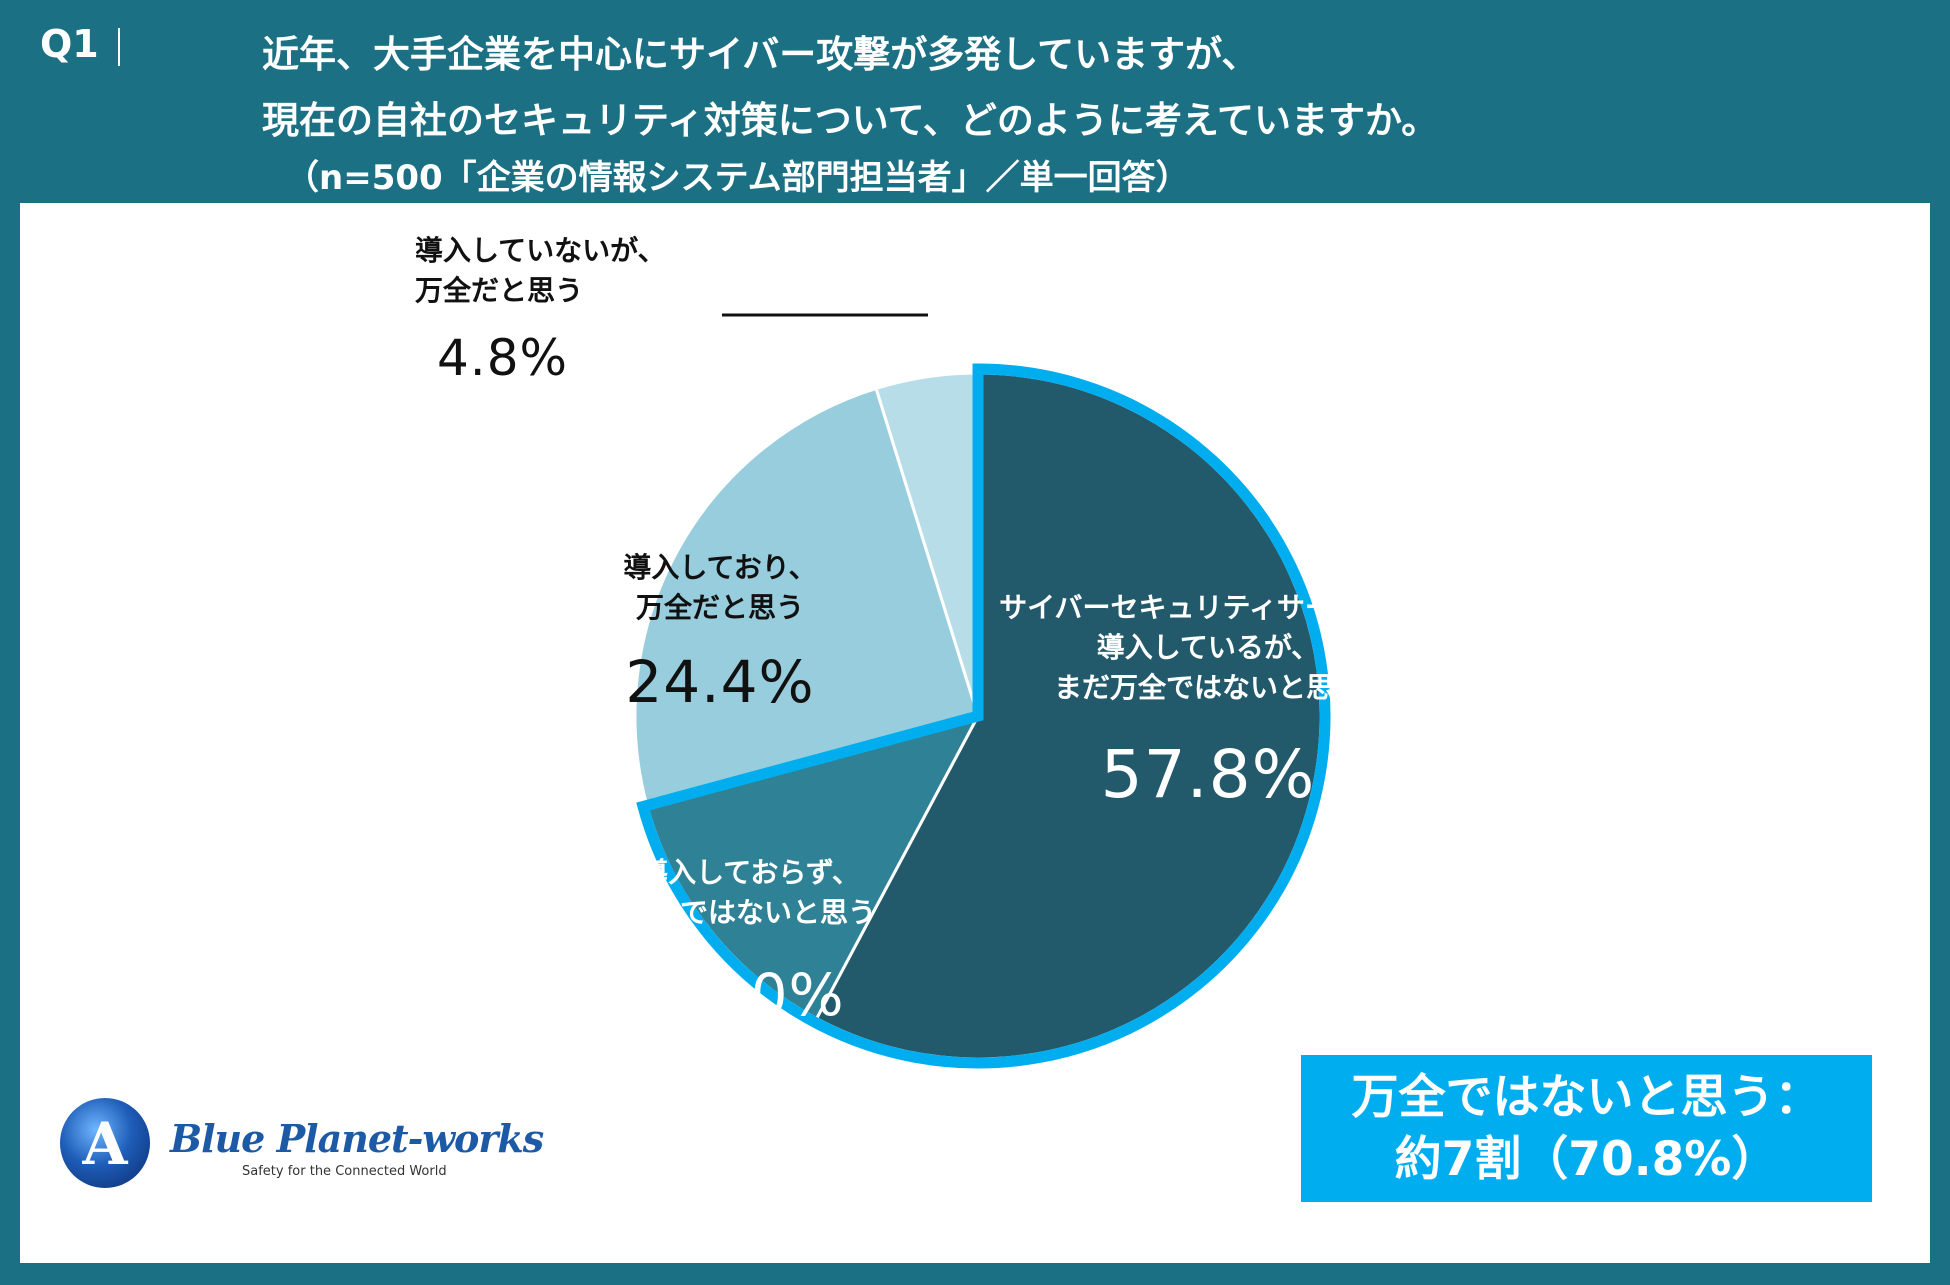 This screenshot has width=1950, height=1285. What do you see at coordinates (750, 941) in the screenshot?
I see `slice-label-s2: 導入しておらず、 万全ではないと思う 13.0%` at bounding box center [750, 941].